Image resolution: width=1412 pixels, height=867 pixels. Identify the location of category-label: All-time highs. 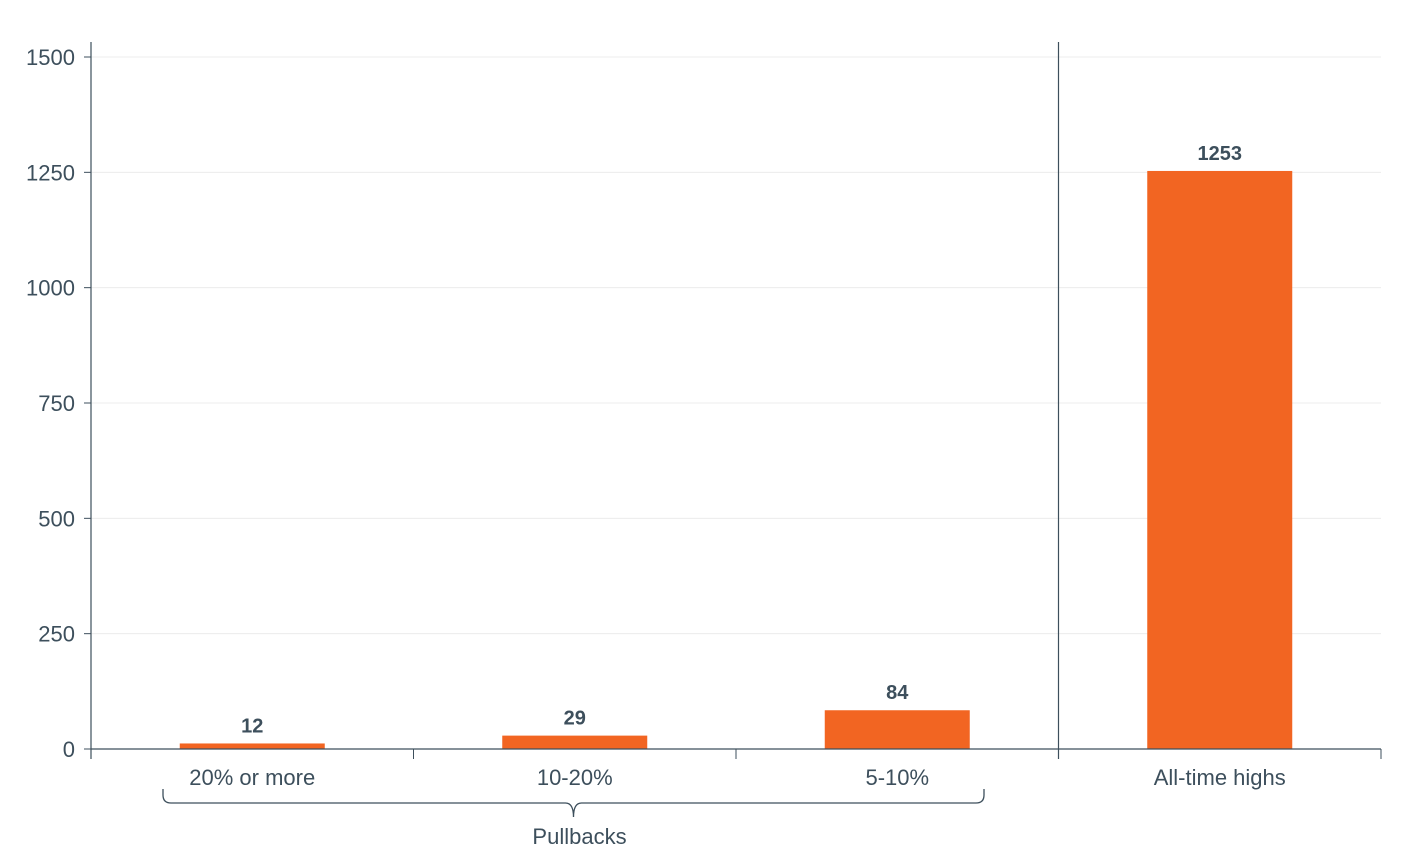
(1220, 777).